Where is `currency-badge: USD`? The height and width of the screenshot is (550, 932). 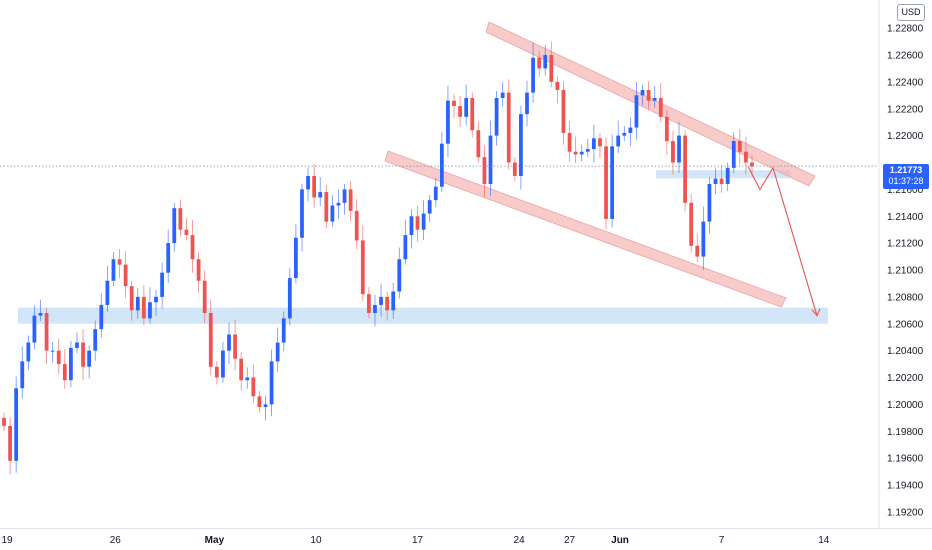
currency-badge: USD is located at coordinates (911, 12).